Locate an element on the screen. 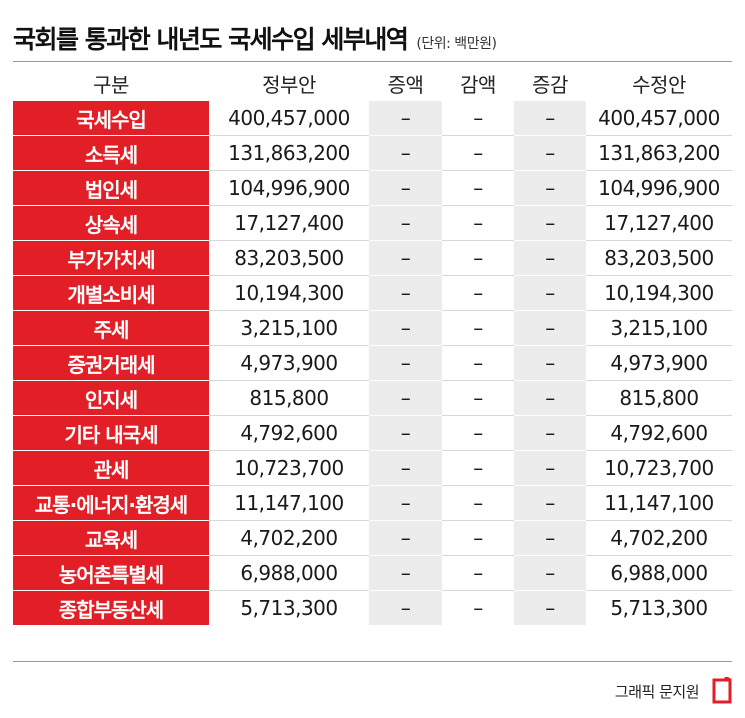 The width and height of the screenshot is (745, 718). table-row: 주세 3,215,100– – –3,215,100 is located at coordinates (372, 328).